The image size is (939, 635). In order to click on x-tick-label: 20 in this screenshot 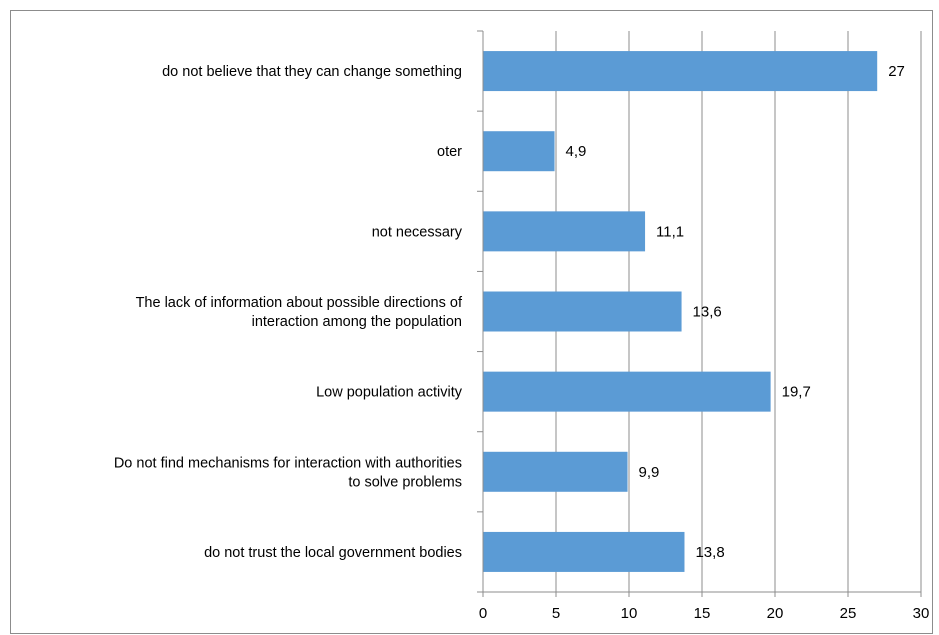, I will do `click(775, 613)`.